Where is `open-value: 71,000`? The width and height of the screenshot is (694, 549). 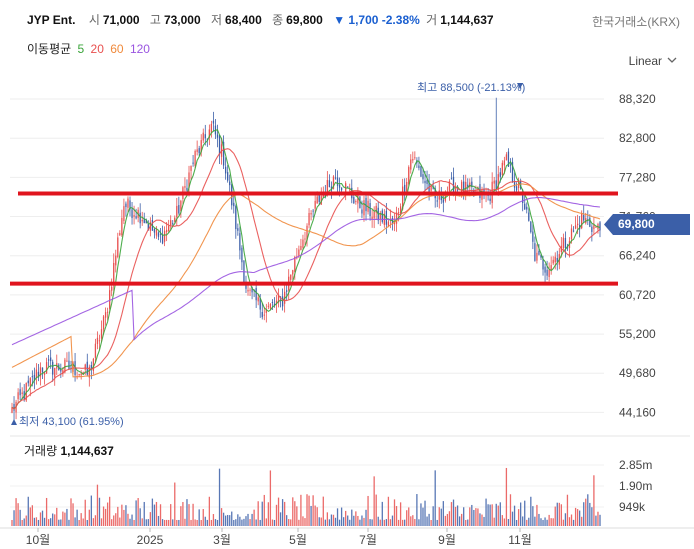
open-value: 71,000 is located at coordinates (121, 20).